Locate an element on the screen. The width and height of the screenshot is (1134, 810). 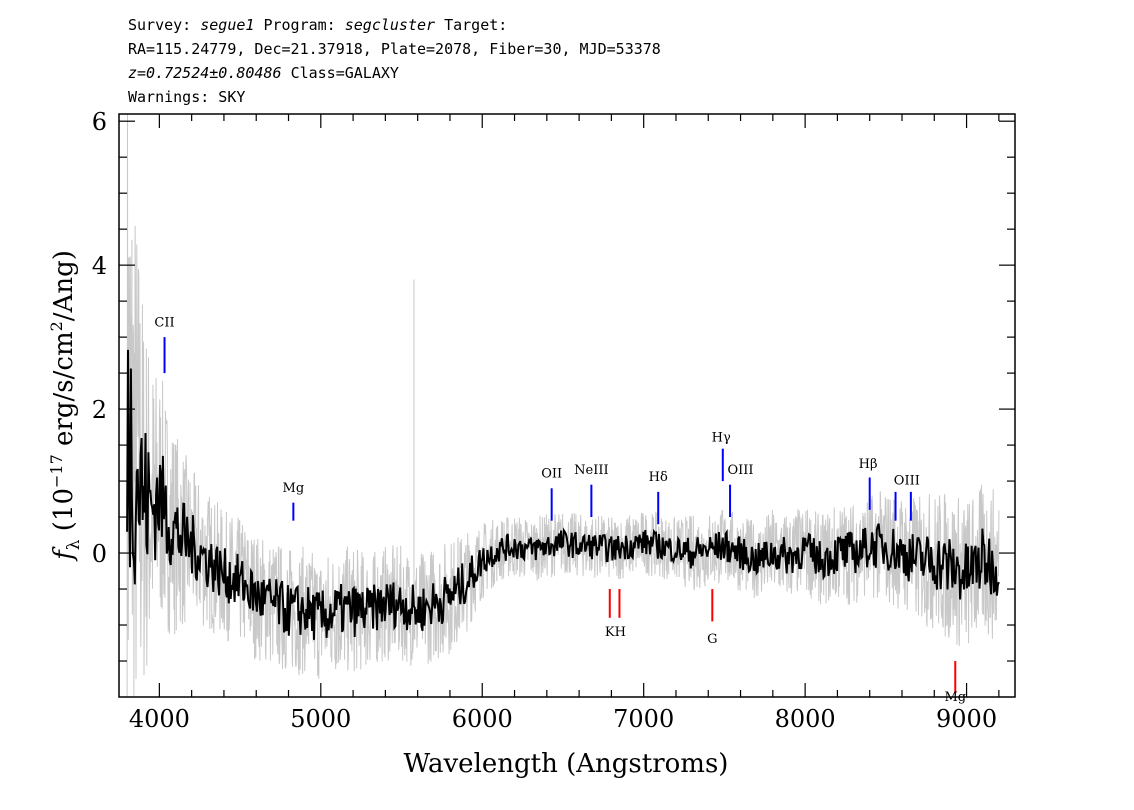
program-value: segcluster is located at coordinates (390, 25).